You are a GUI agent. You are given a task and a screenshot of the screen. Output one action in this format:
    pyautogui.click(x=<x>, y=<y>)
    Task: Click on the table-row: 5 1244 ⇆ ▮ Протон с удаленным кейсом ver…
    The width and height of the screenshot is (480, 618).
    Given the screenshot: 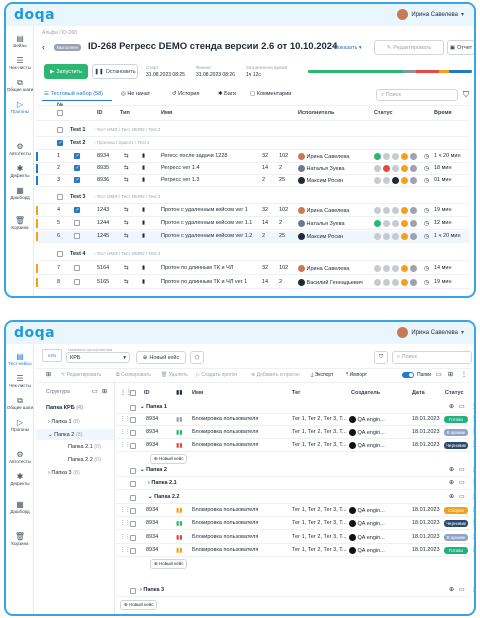 What is the action you would take?
    pyautogui.click(x=253, y=223)
    